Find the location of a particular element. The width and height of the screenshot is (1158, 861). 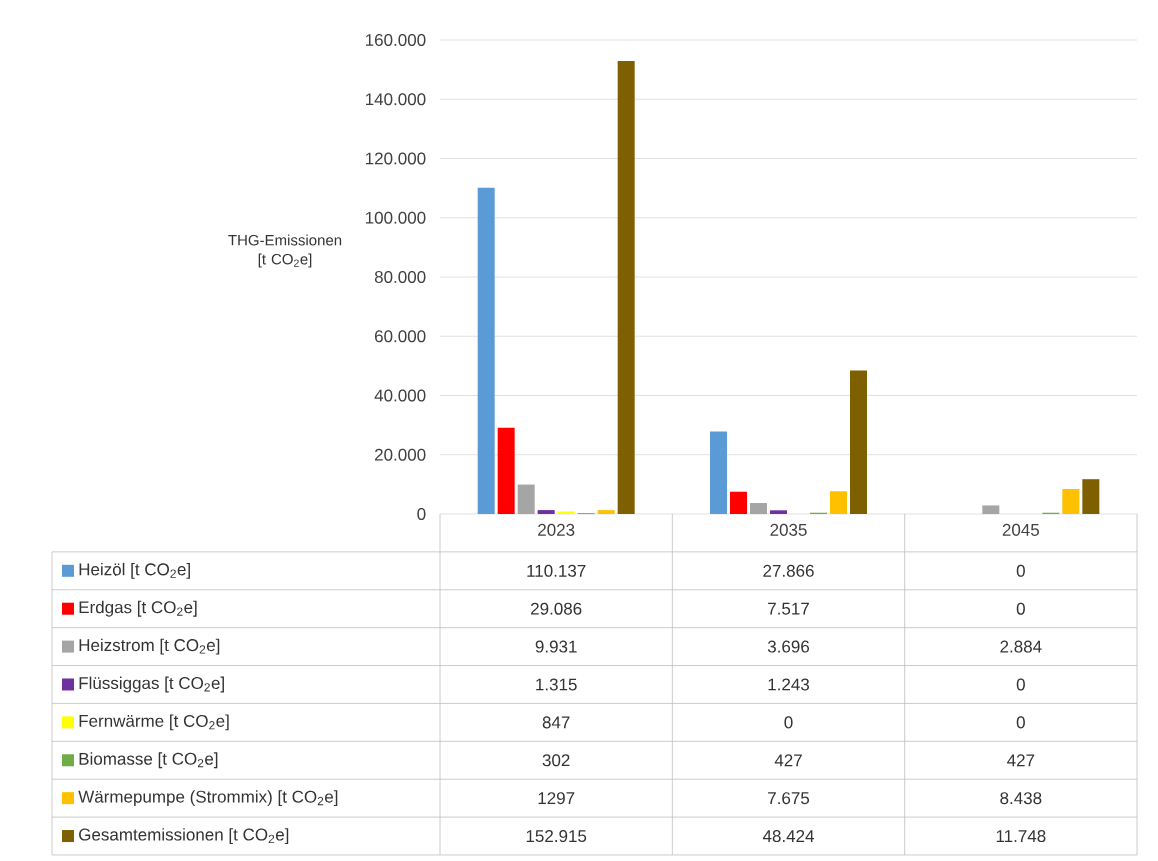

y-tick-label: 80.000 is located at coordinates (400, 277).